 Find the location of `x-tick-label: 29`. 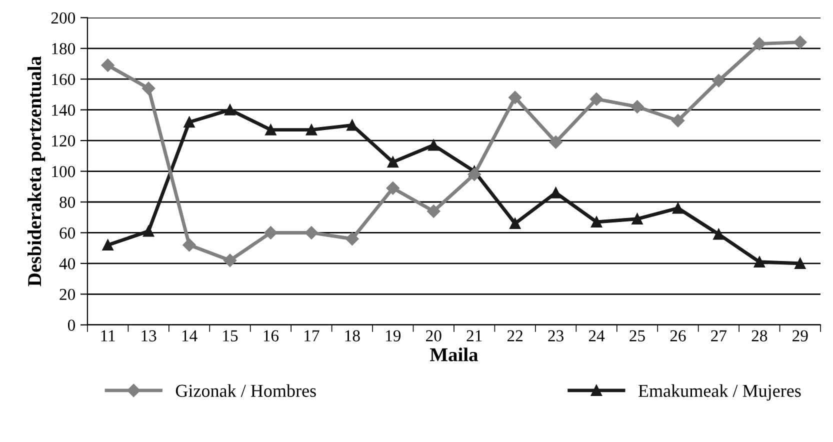

x-tick-label: 29 is located at coordinates (800, 336).